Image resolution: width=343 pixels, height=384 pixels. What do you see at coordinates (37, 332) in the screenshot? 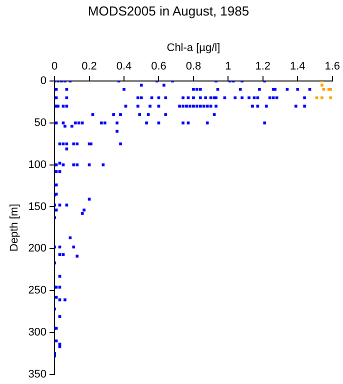
I see `y-tick-label: 300` at bounding box center [37, 332].